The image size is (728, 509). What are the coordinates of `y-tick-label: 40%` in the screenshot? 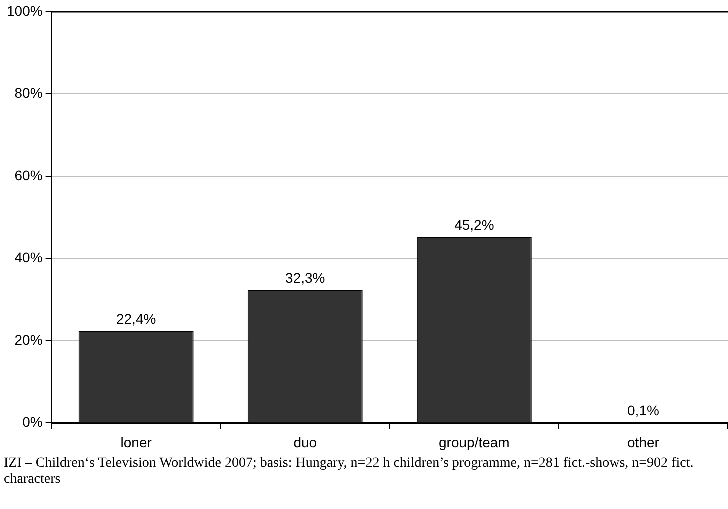 It's located at (28, 258).